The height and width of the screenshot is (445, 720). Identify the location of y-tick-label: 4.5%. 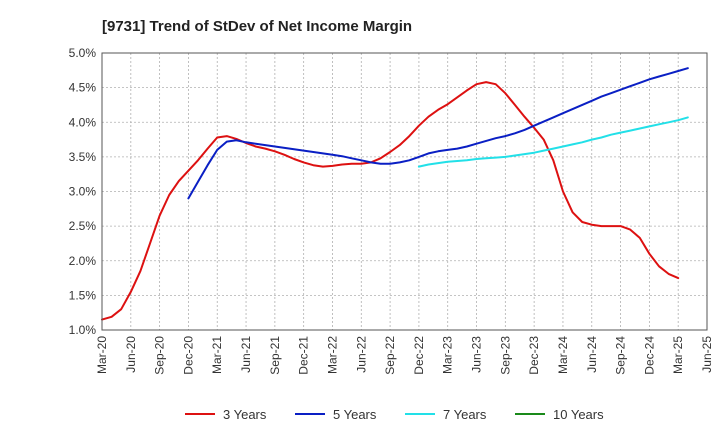
(83, 88).